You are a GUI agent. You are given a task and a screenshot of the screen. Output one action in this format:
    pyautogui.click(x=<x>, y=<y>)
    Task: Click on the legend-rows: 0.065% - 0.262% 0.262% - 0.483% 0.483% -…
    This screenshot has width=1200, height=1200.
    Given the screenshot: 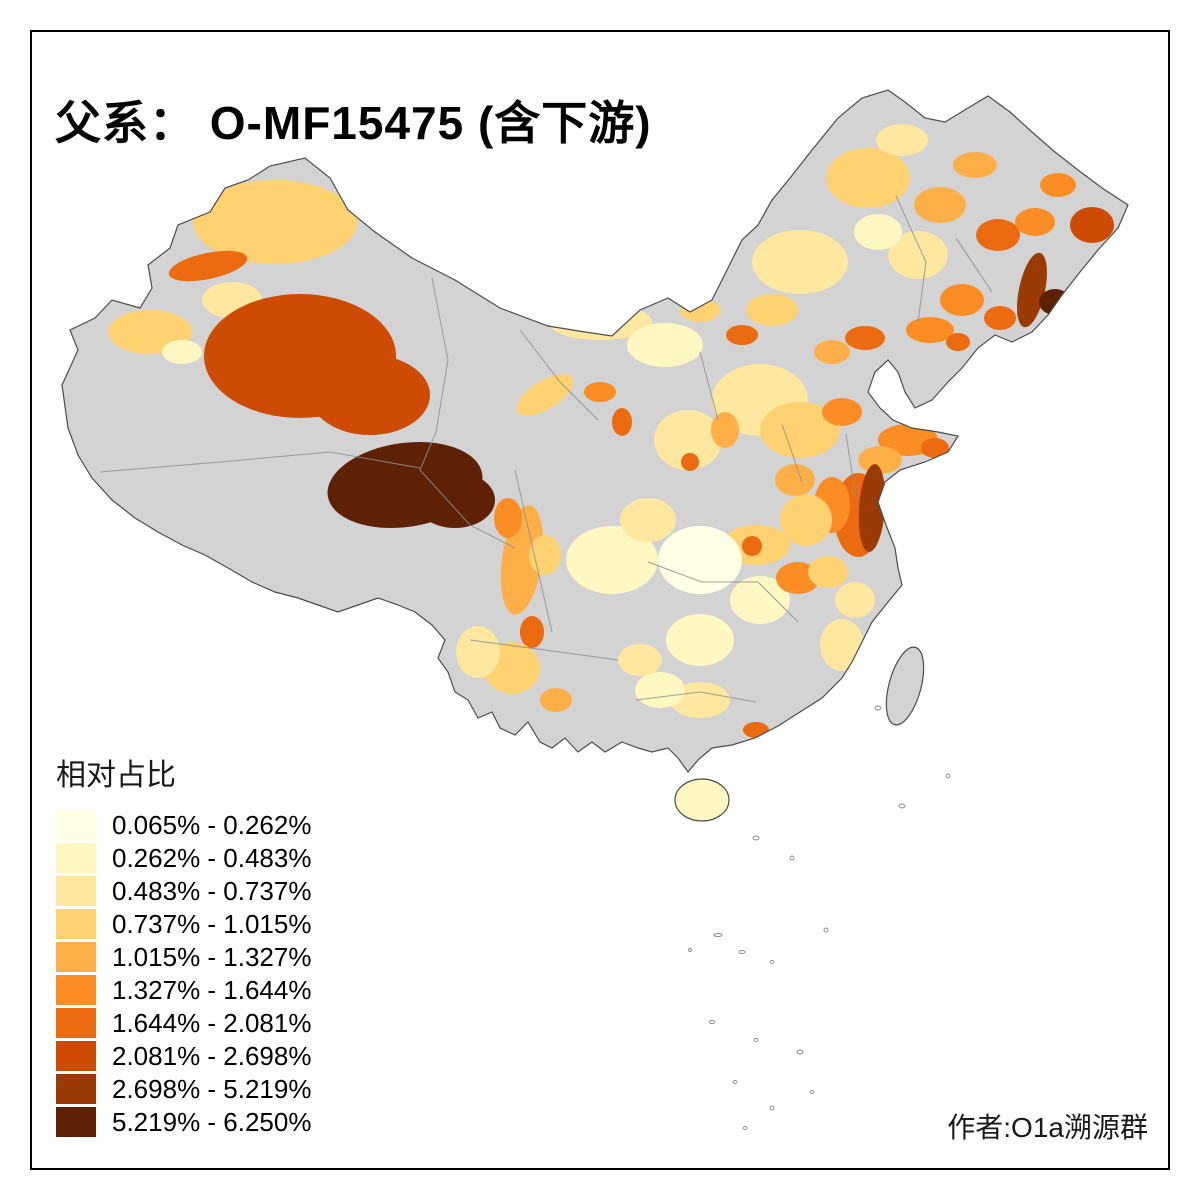 What is the action you would take?
    pyautogui.click(x=183, y=973)
    